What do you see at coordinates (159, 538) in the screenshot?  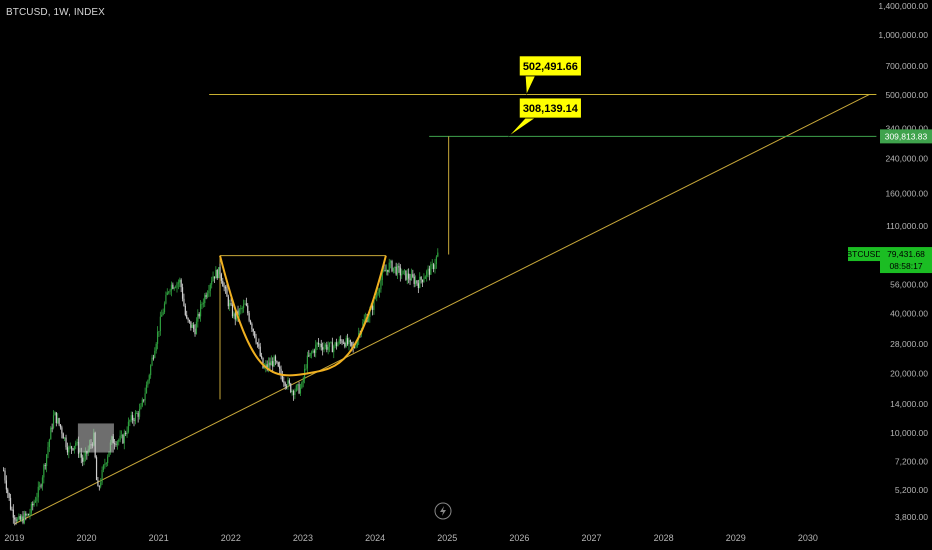 I see `x-tick-label: 2021` at bounding box center [159, 538].